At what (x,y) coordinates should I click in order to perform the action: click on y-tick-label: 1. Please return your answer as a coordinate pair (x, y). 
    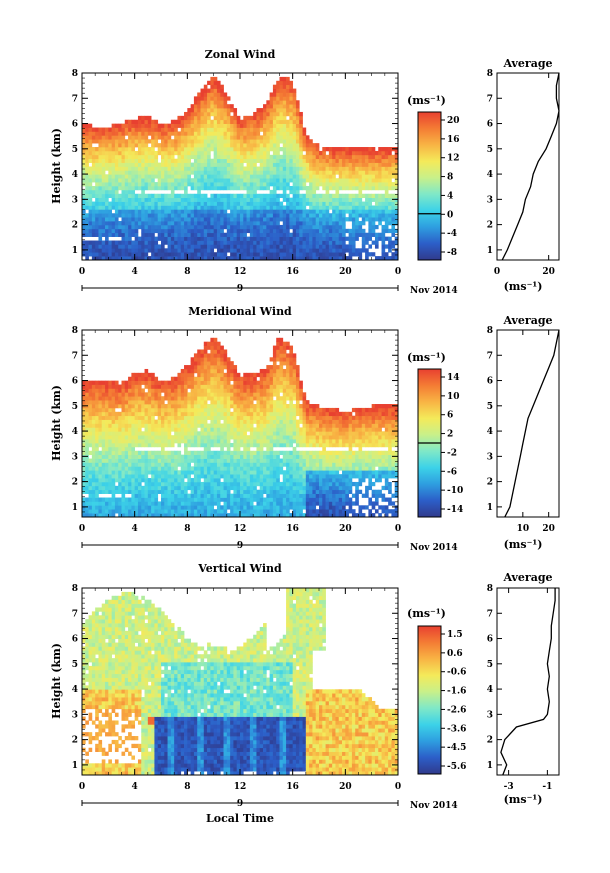
    Looking at the image, I should click on (75, 251).